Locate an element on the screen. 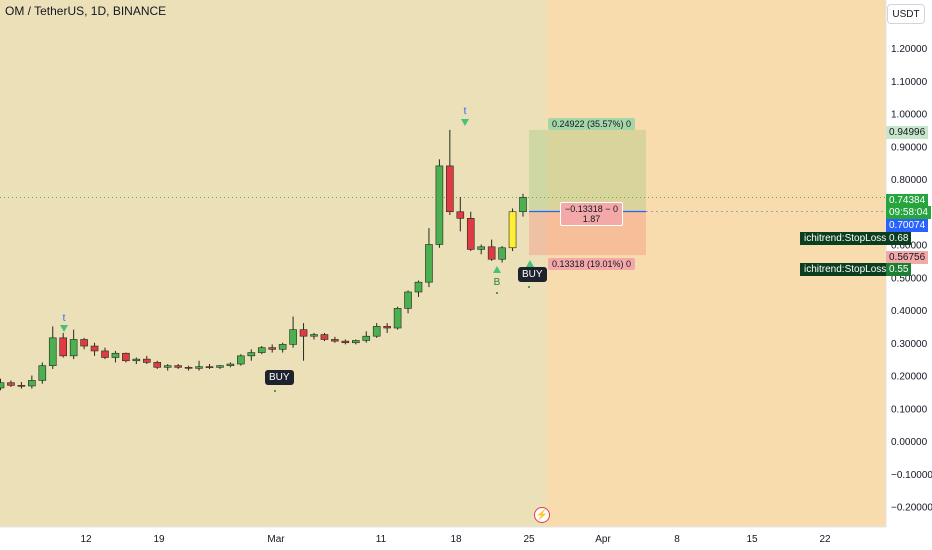 The height and width of the screenshot is (550, 932). rr-target-label: 0.24922 (35.57%) 0 is located at coordinates (592, 124).